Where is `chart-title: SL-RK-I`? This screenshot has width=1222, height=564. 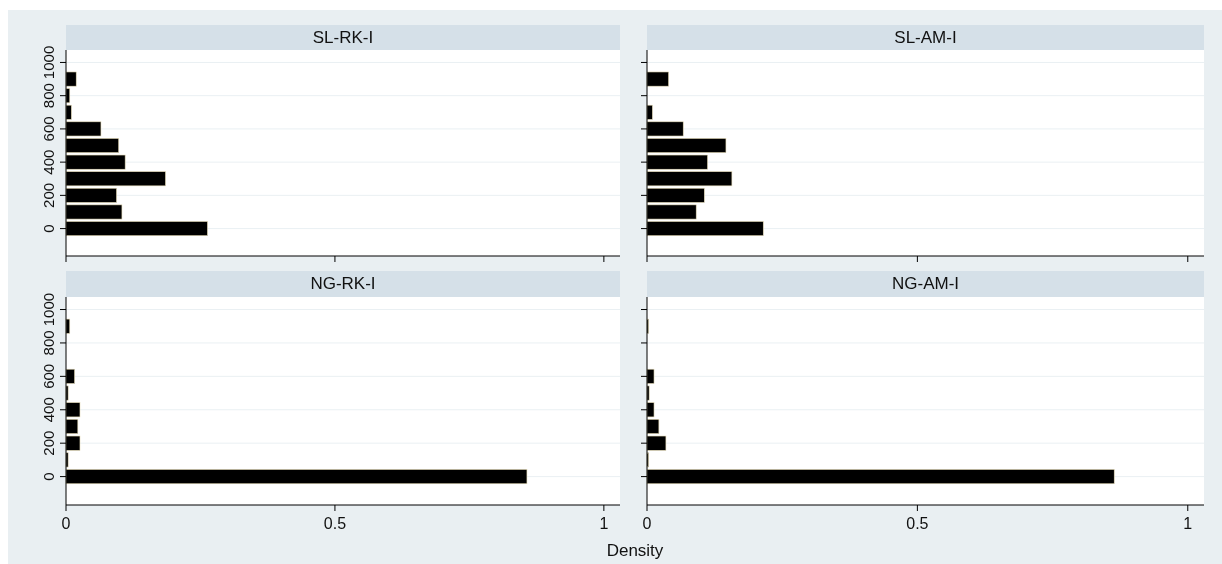
chart-title: SL-RK-I is located at coordinates (343, 37).